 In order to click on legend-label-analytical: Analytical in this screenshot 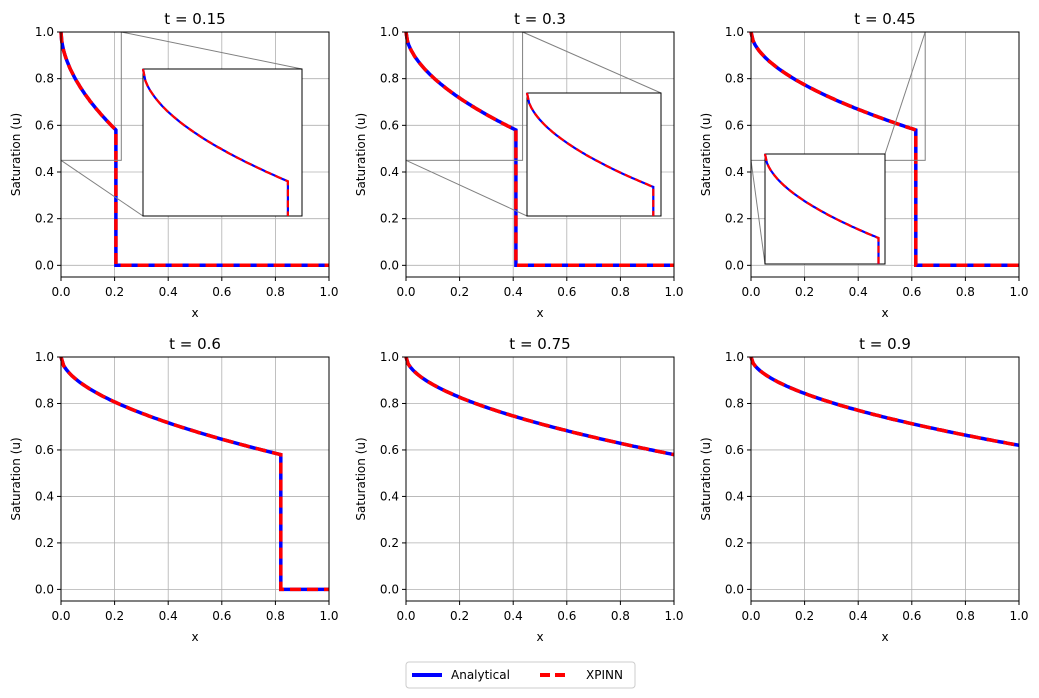, I will do `click(480, 675)`.